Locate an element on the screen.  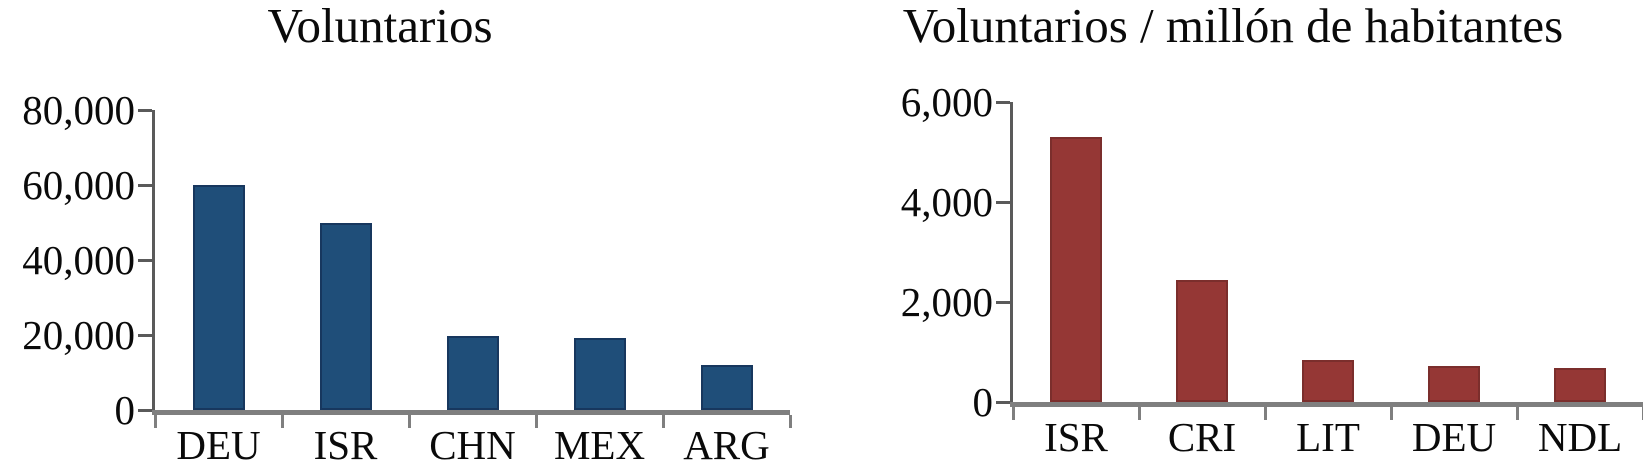
x-axis-label: CRI is located at coordinates (1202, 437).